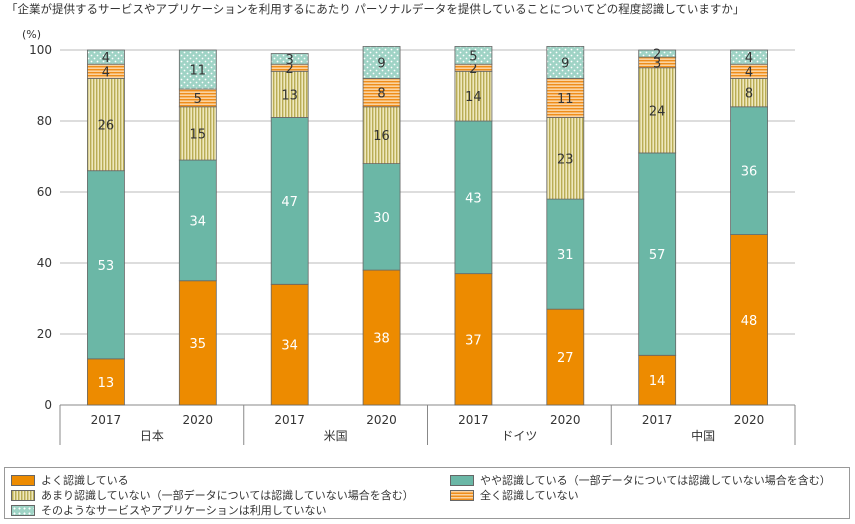 The width and height of the screenshot is (855, 524). I want to click on y-tick-label: 60, so click(44, 192).